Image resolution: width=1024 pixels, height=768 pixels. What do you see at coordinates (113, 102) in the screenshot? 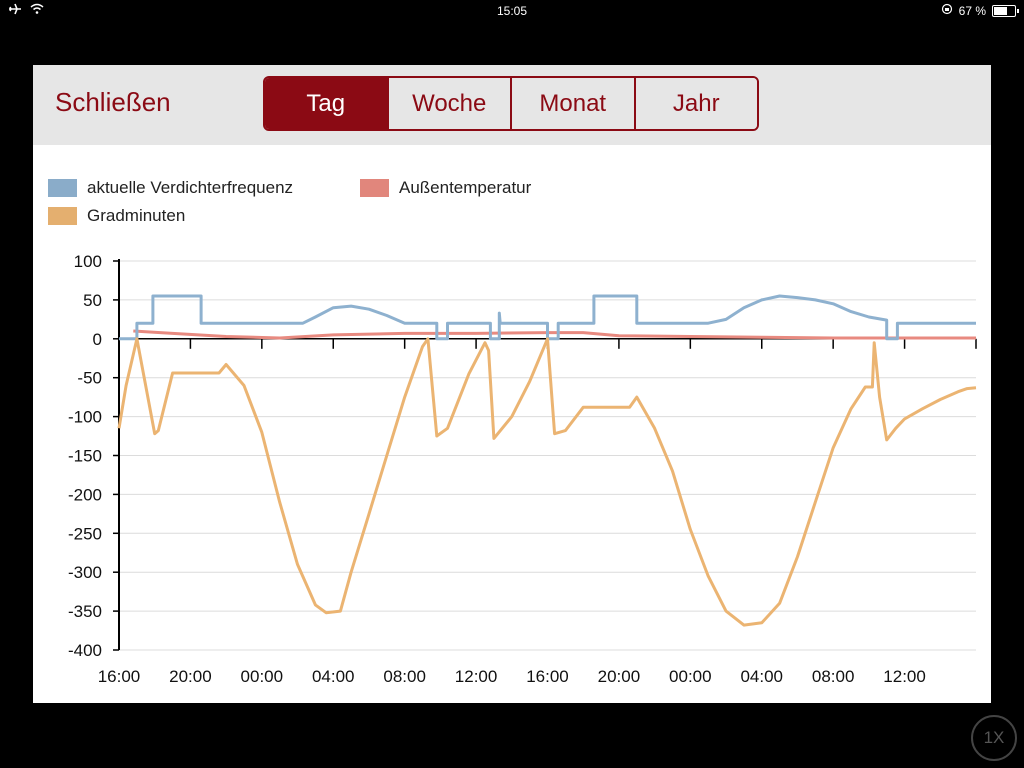
I see `close-button: Schließen` at bounding box center [113, 102].